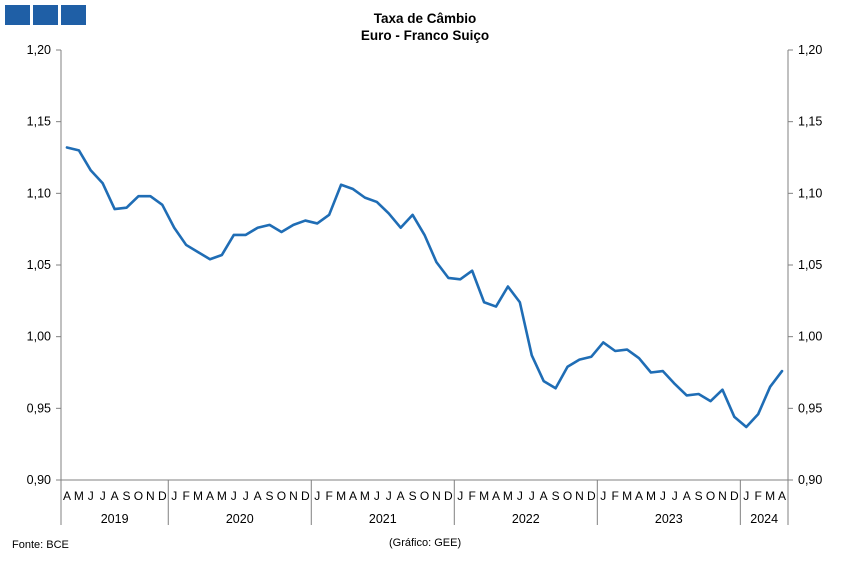  I want to click on chart-title-line-1: Taxa de Câmbio, so click(425, 18).